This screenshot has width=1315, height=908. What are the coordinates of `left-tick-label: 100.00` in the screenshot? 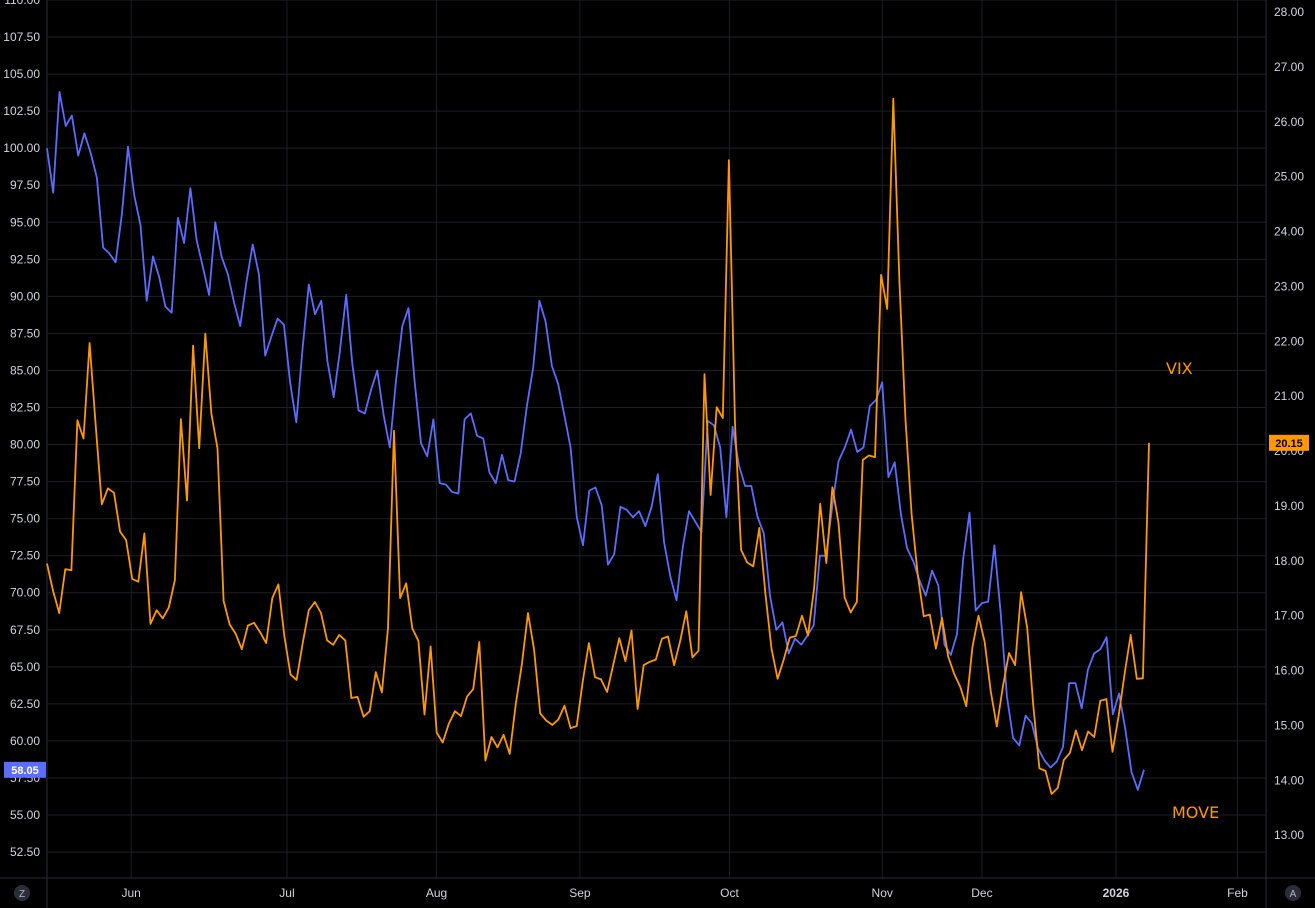 It's located at (21, 148).